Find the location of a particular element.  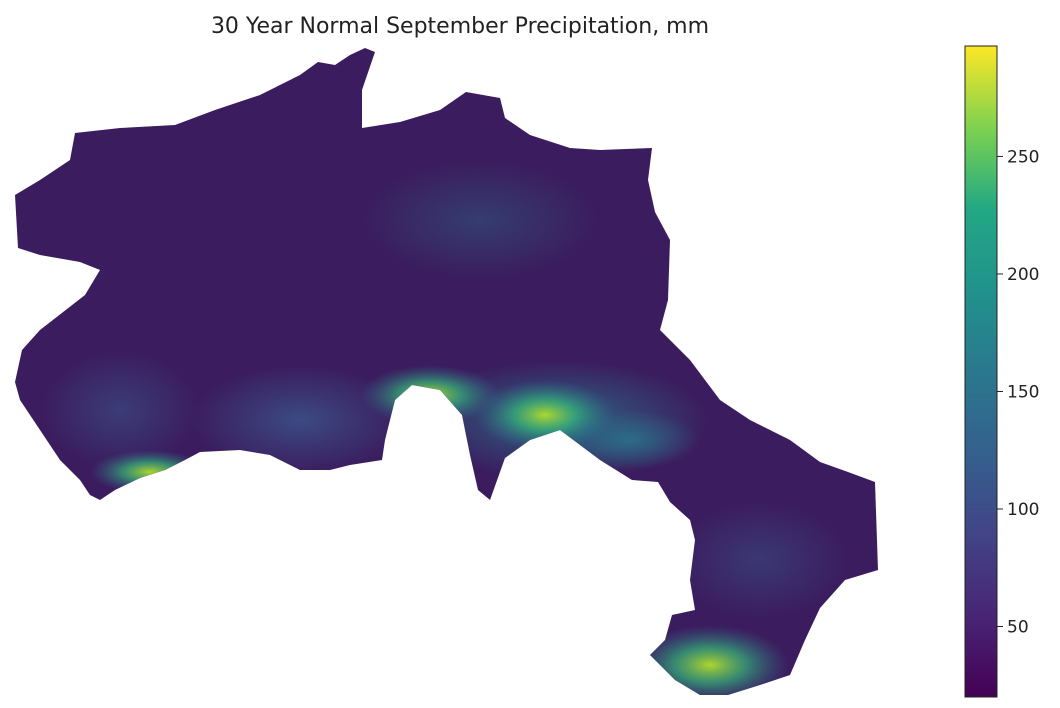

colorbar: 50 100 150 200 250 is located at coordinates (1001, 371).